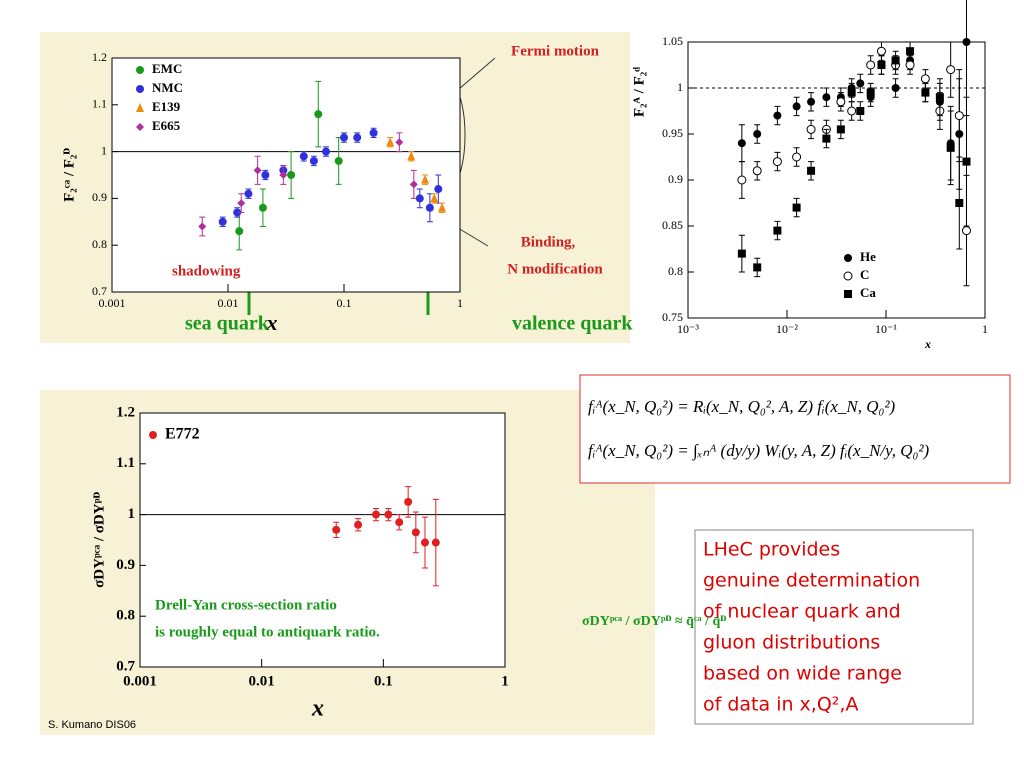 The image size is (1024, 773). I want to click on y-tick-label: 1.1, so click(99, 104).